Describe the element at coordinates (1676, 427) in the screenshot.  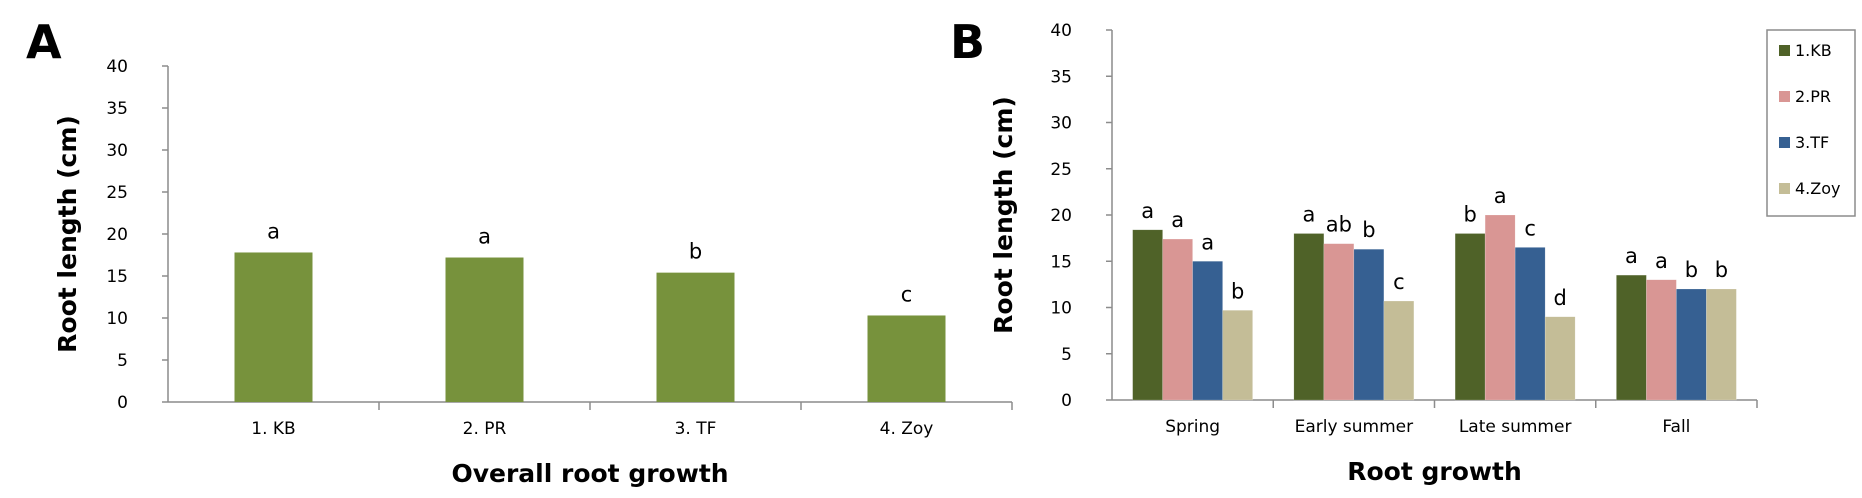
I see `x-tick-label: Fall` at that location.